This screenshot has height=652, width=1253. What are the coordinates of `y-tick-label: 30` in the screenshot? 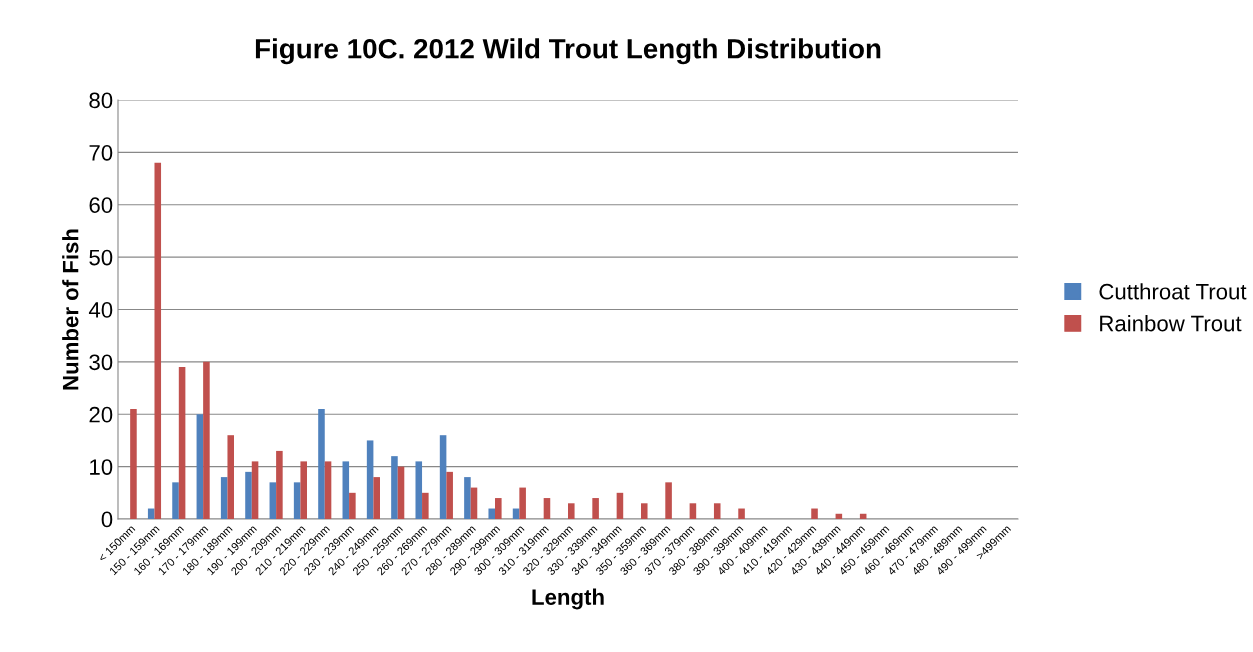 It's located at (101, 362).